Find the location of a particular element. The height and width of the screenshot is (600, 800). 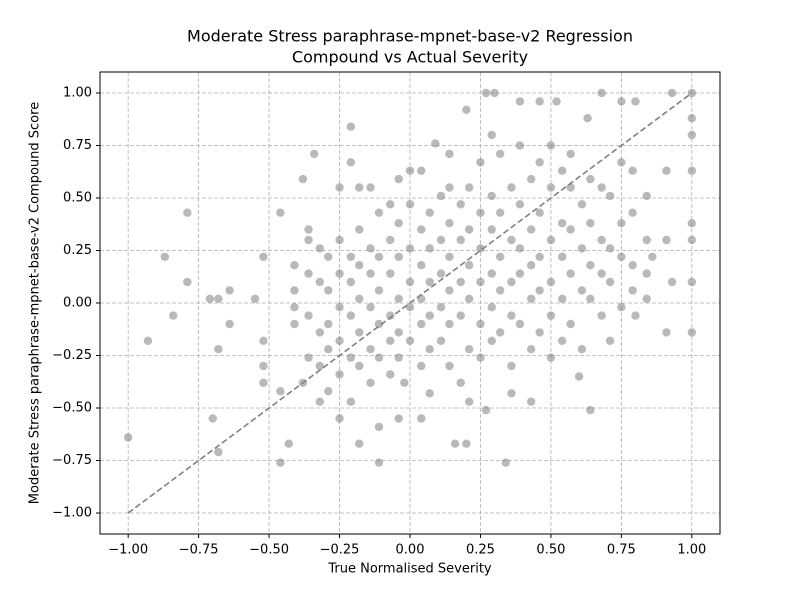

x-tick-label: 0.50 is located at coordinates (550, 550).